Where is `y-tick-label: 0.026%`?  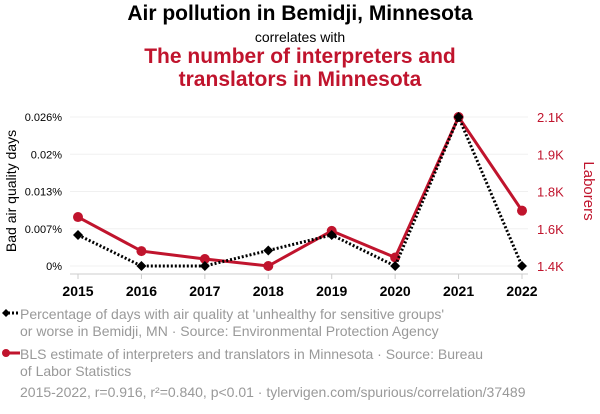 y-tick-label: 0.026% is located at coordinates (44, 118).